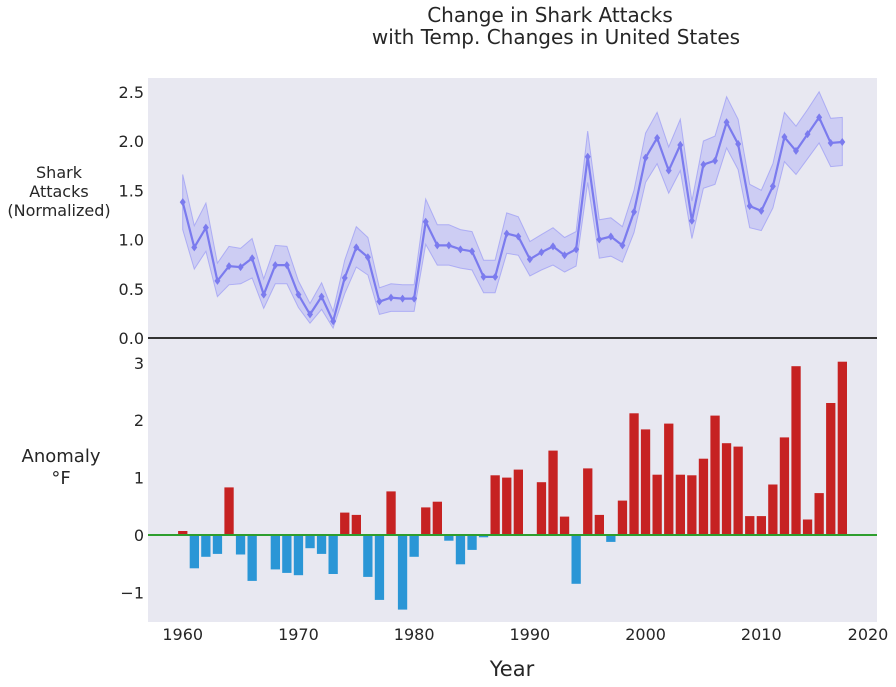 Image resolution: width=896 pixels, height=687 pixels. I want to click on x-axis-label: Year, so click(512, 669).